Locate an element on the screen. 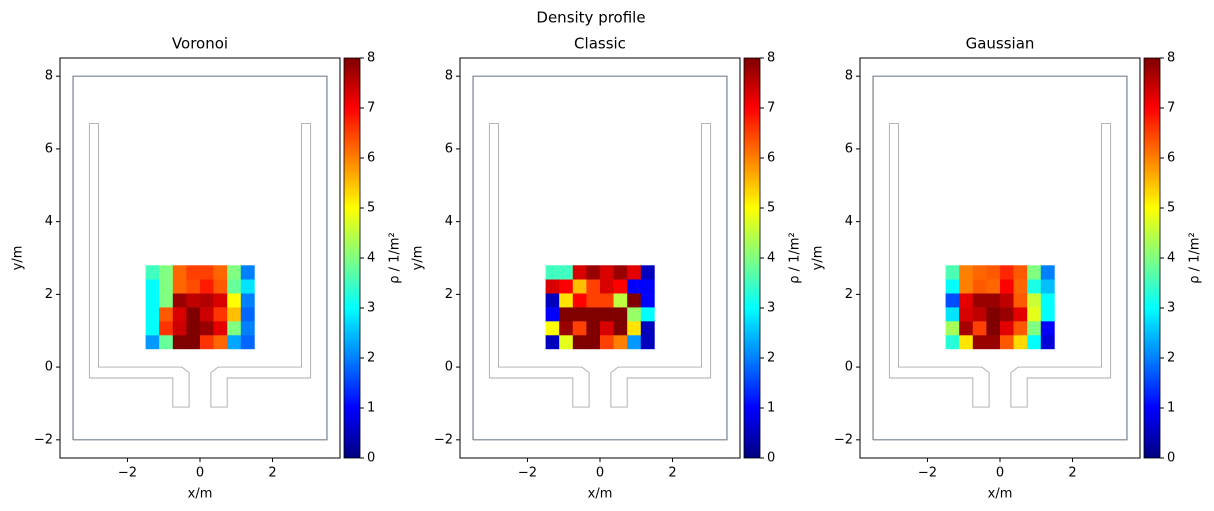  colorbar-tick-label: 6 is located at coordinates (371, 158).